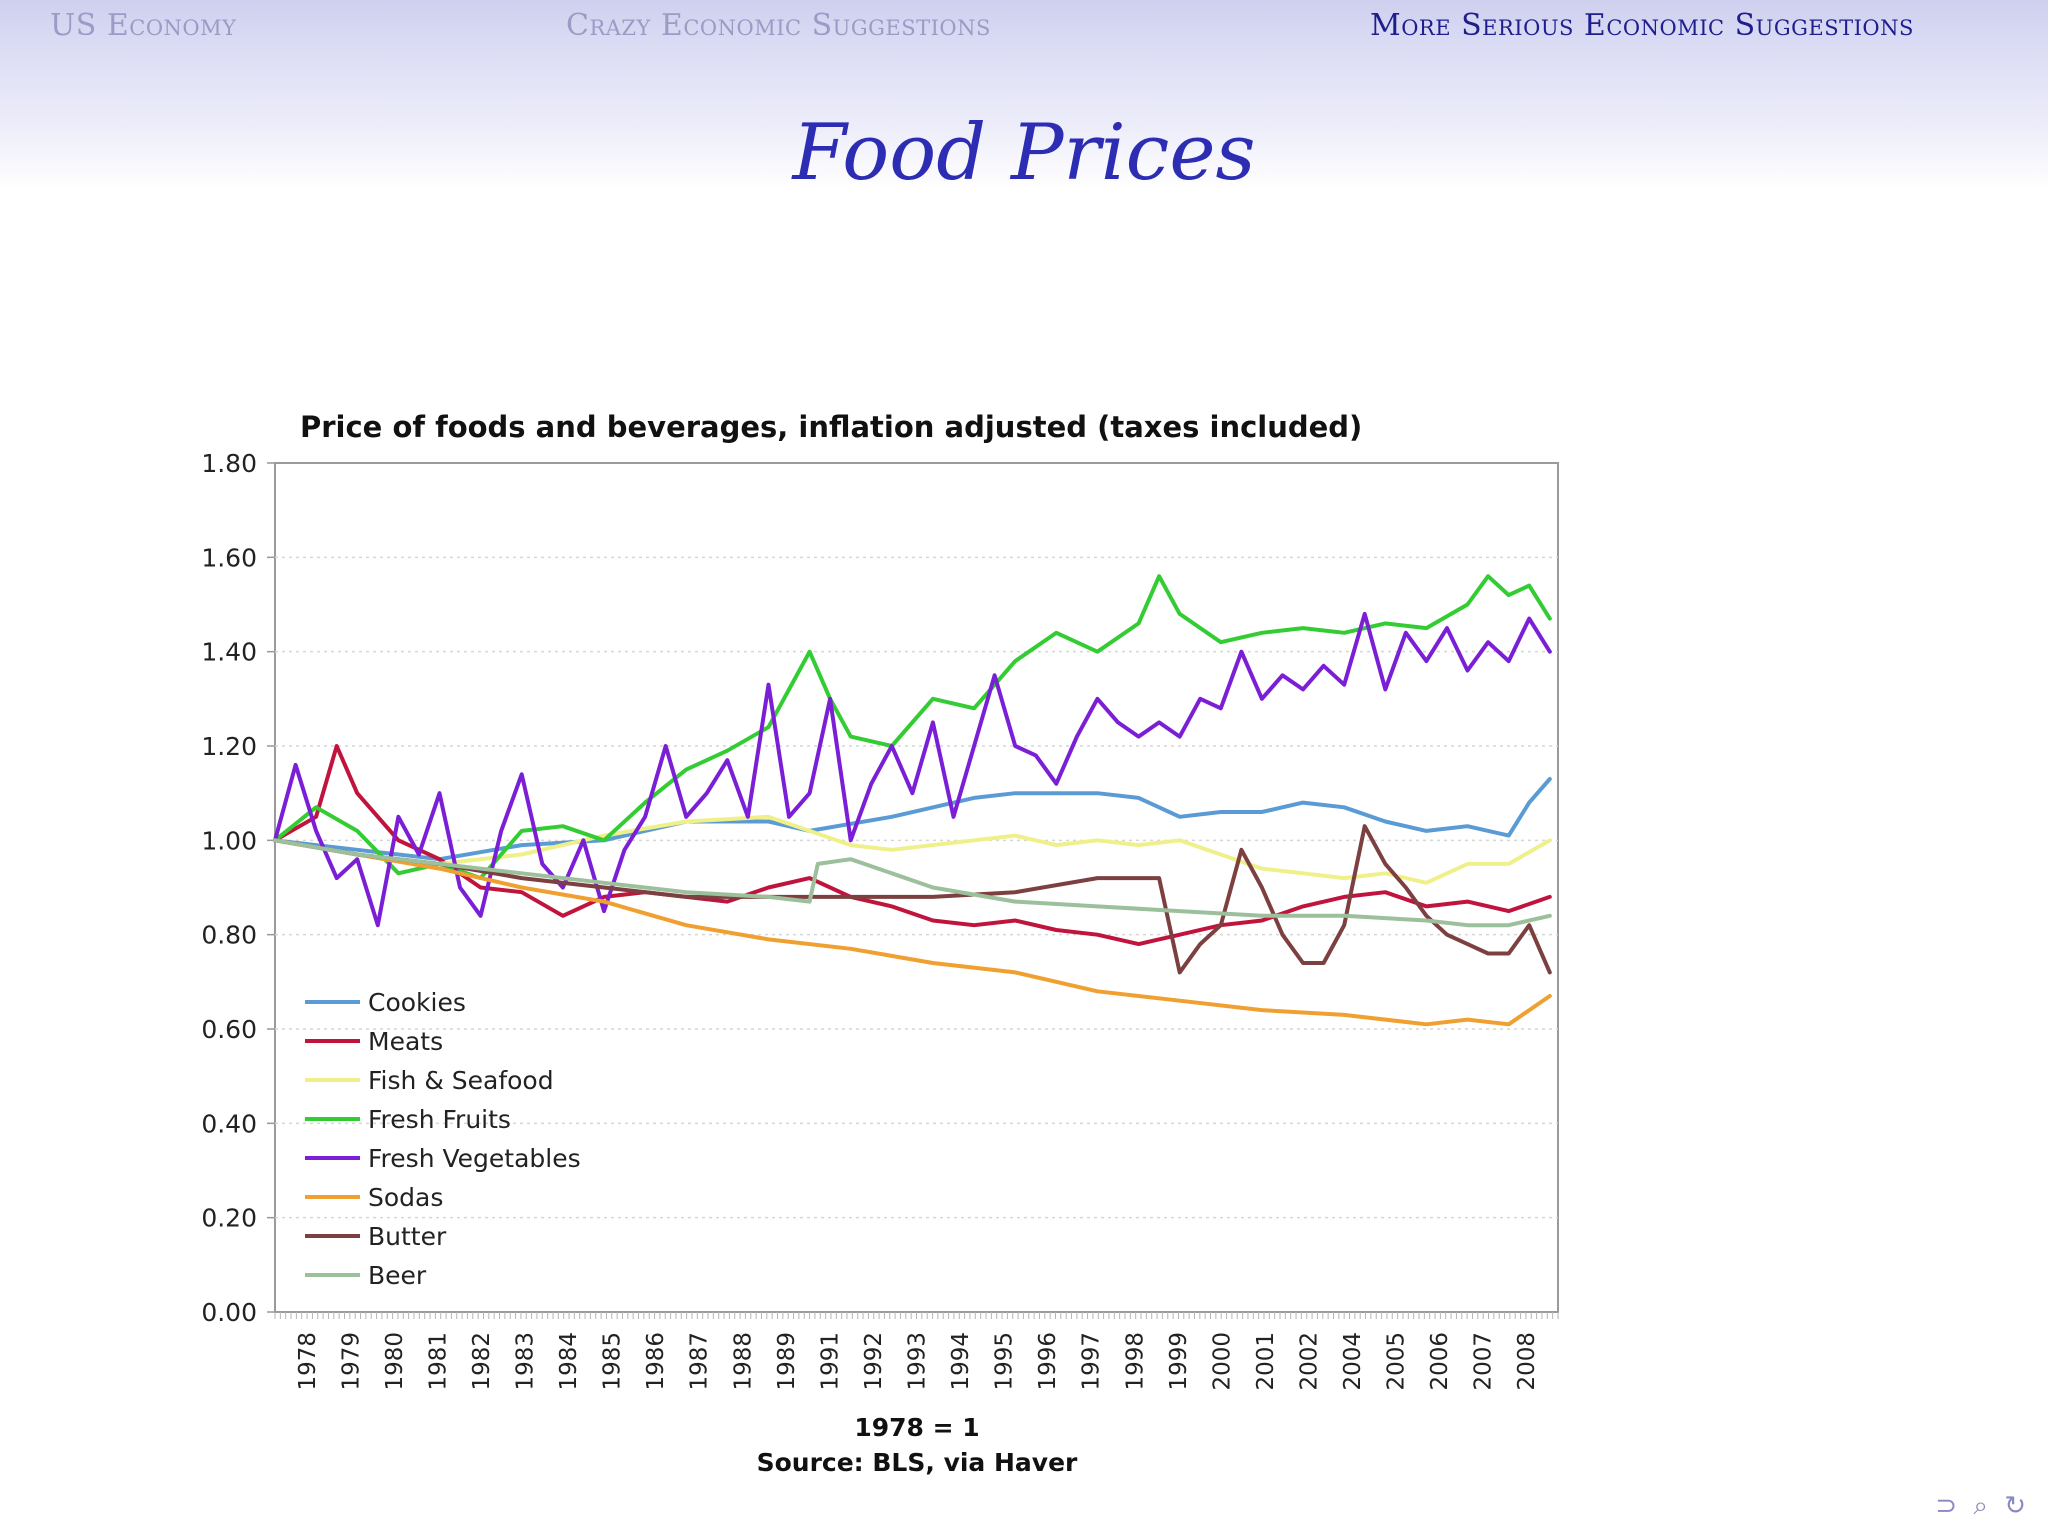 The height and width of the screenshot is (1536, 2048). I want to click on x-tick-label: 2002, so click(1309, 1361).